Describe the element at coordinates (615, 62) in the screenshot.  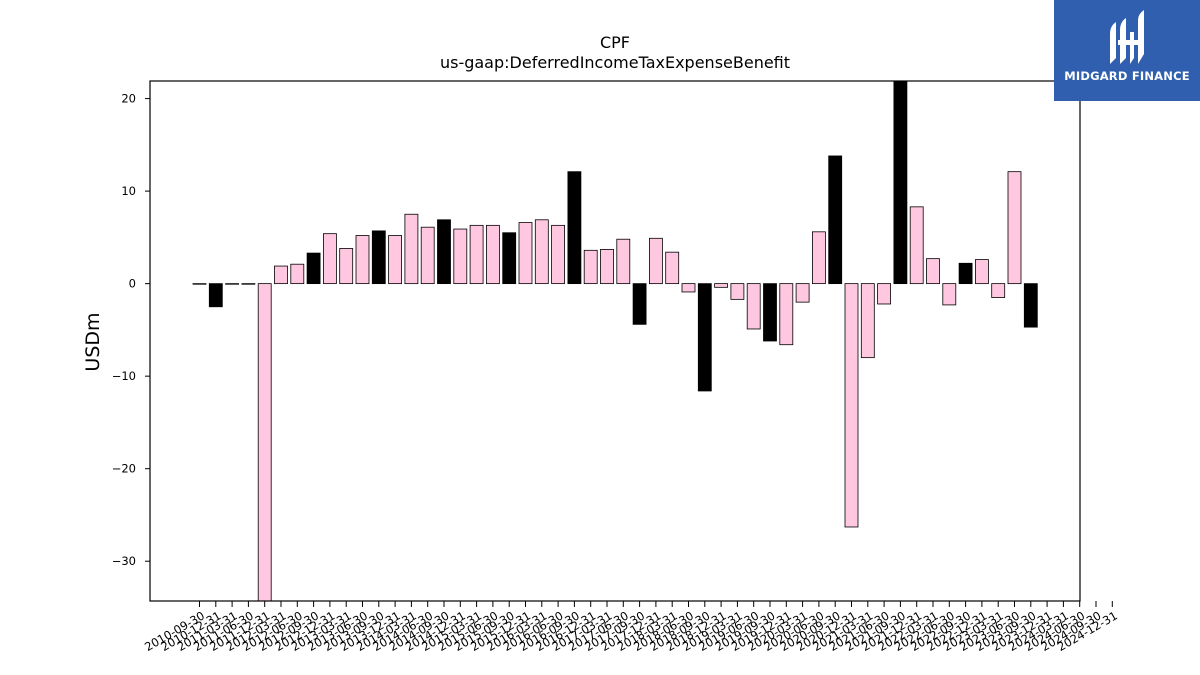
I see `chart-subtitle: us-gaap:DeferredIncomeTaxExpenseBenefit` at that location.